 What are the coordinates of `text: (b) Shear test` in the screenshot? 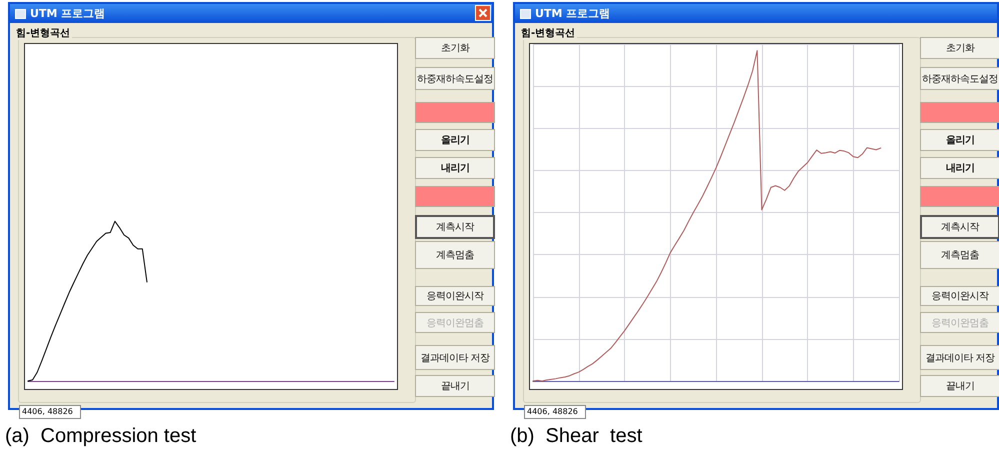 It's located at (576, 436).